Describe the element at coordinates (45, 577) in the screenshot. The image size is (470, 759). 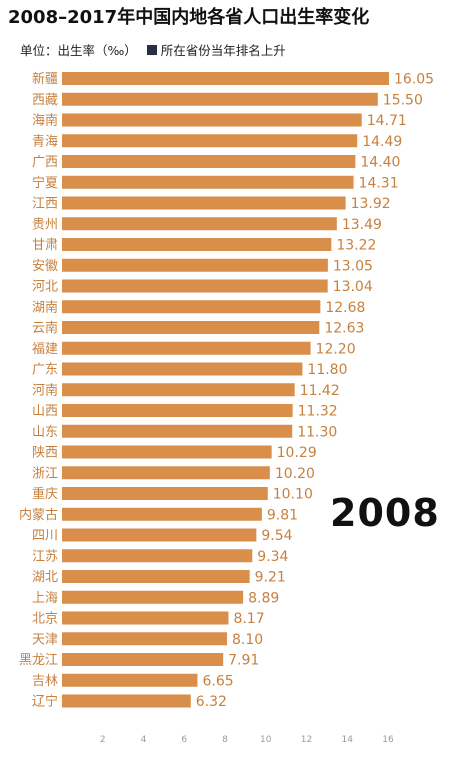
I see `category-label: 湖北` at that location.